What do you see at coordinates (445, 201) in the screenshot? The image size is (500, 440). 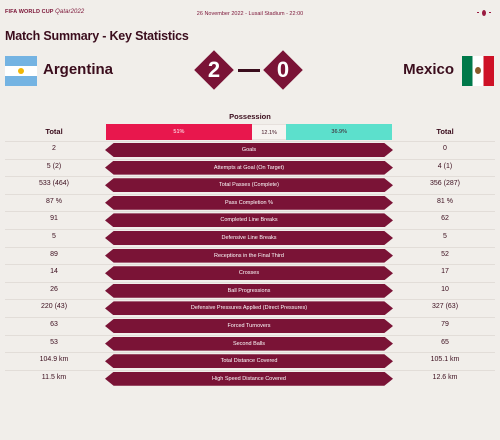 I see `stat-away-value: 81 %` at bounding box center [445, 201].